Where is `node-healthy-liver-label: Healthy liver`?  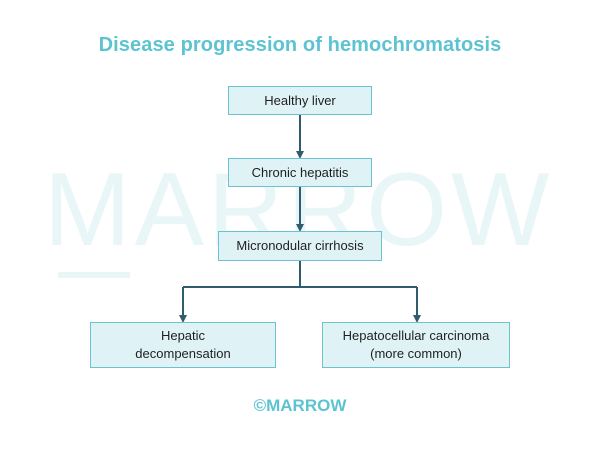 node-healthy-liver-label: Healthy liver is located at coordinates (300, 100).